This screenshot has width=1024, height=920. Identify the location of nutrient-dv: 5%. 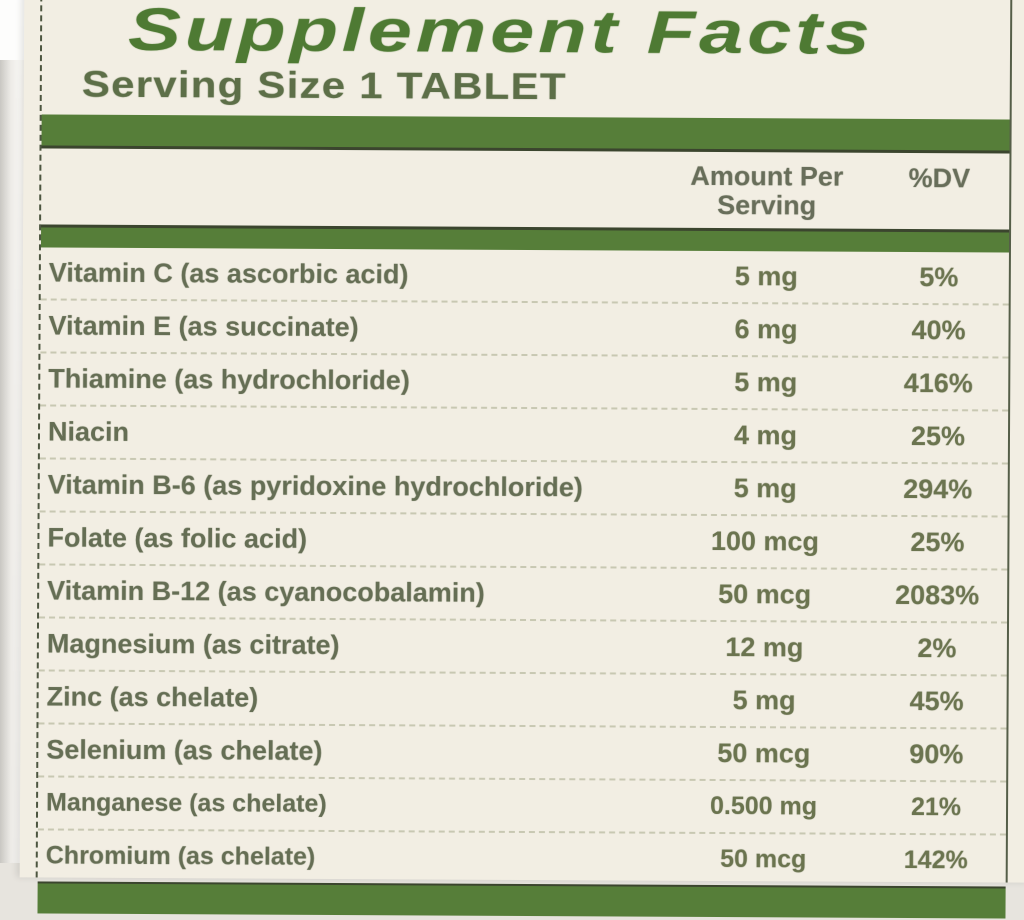
(939, 277).